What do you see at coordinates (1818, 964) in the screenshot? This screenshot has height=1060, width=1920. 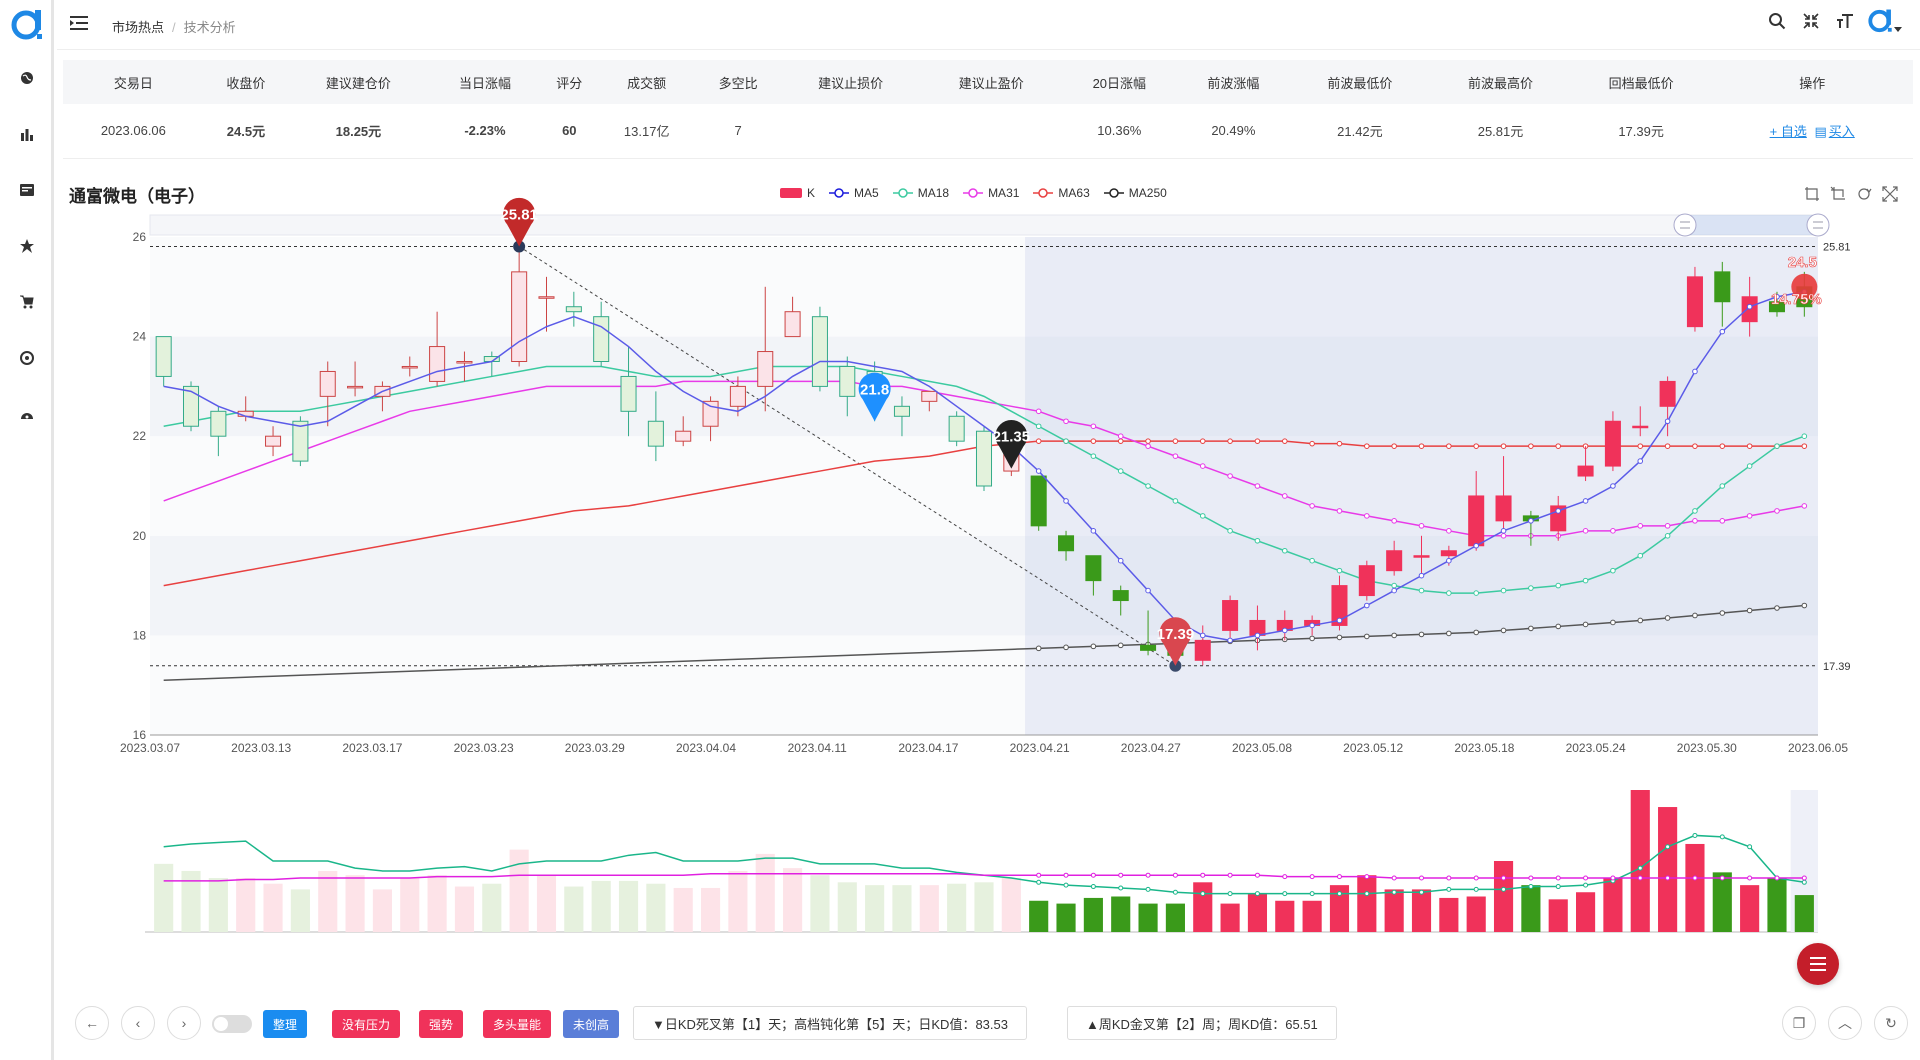 I see `floating-menu-button` at bounding box center [1818, 964].